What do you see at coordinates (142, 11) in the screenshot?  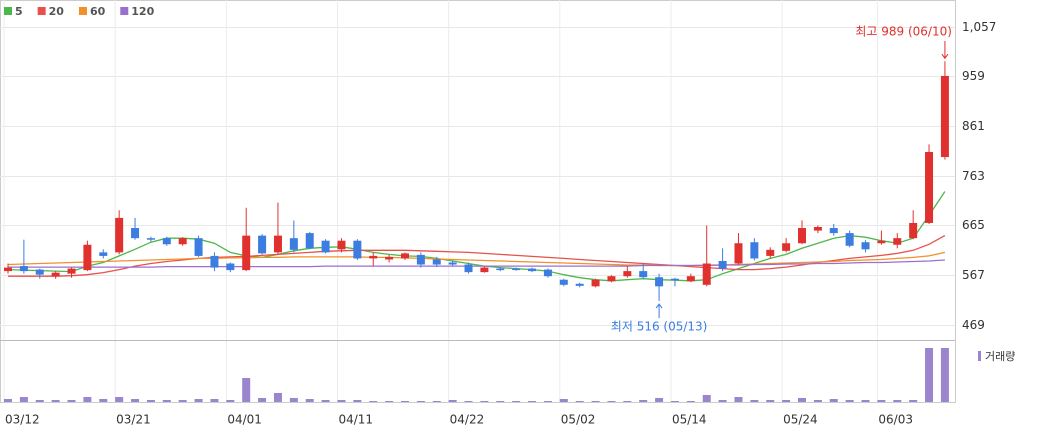 I see `legend-label: 120` at bounding box center [142, 11].